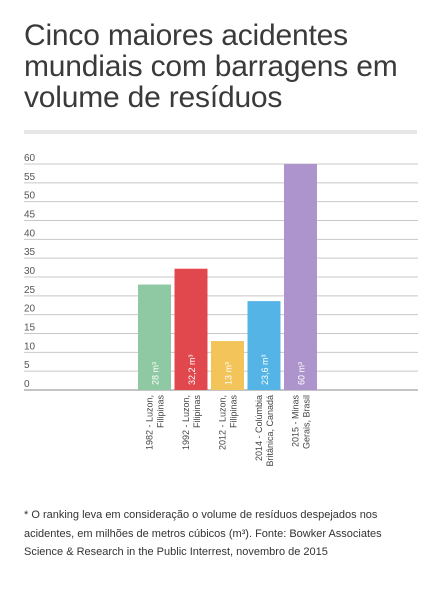 Image resolution: width=442 pixels, height=600 pixels. What do you see at coordinates (30, 196) in the screenshot?
I see `y-tick-label: 50` at bounding box center [30, 196].